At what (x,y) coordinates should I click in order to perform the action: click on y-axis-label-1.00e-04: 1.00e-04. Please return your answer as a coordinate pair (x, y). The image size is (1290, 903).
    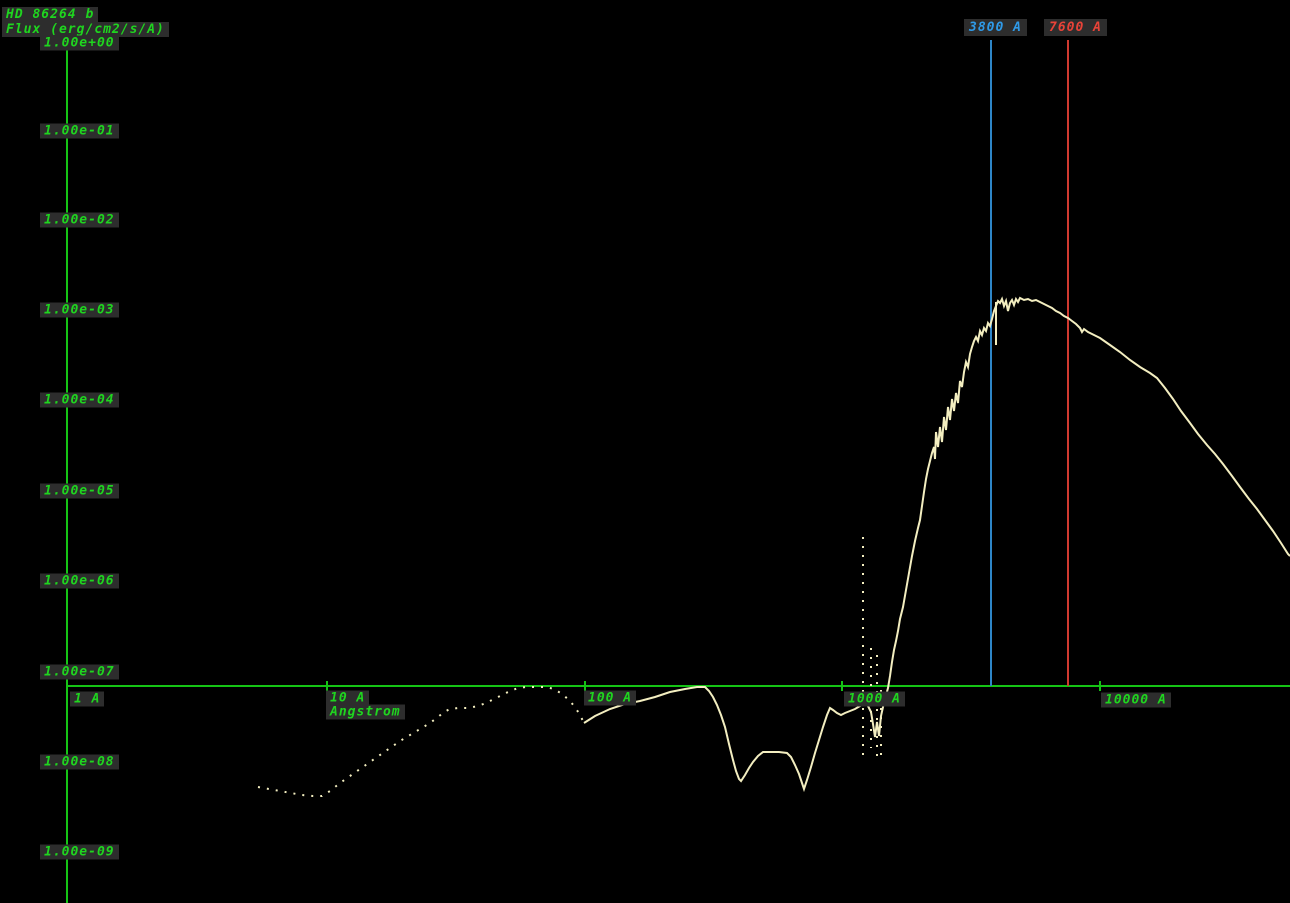
    Looking at the image, I should click on (79, 400).